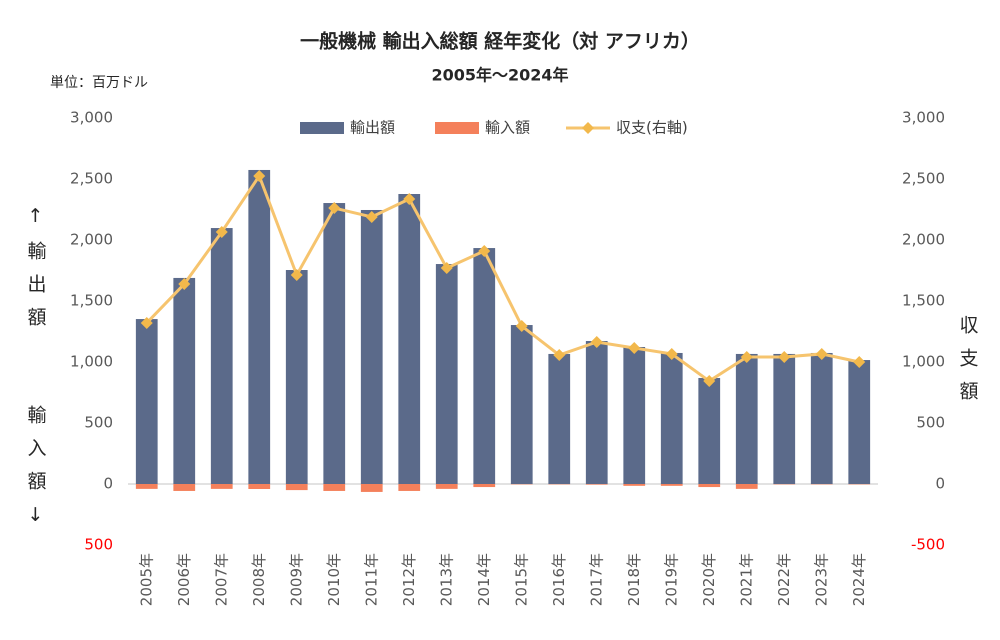  I want to click on chart-title: 一般機械 輸出入総額 経年変化（対 アフリカ）, so click(500, 41).